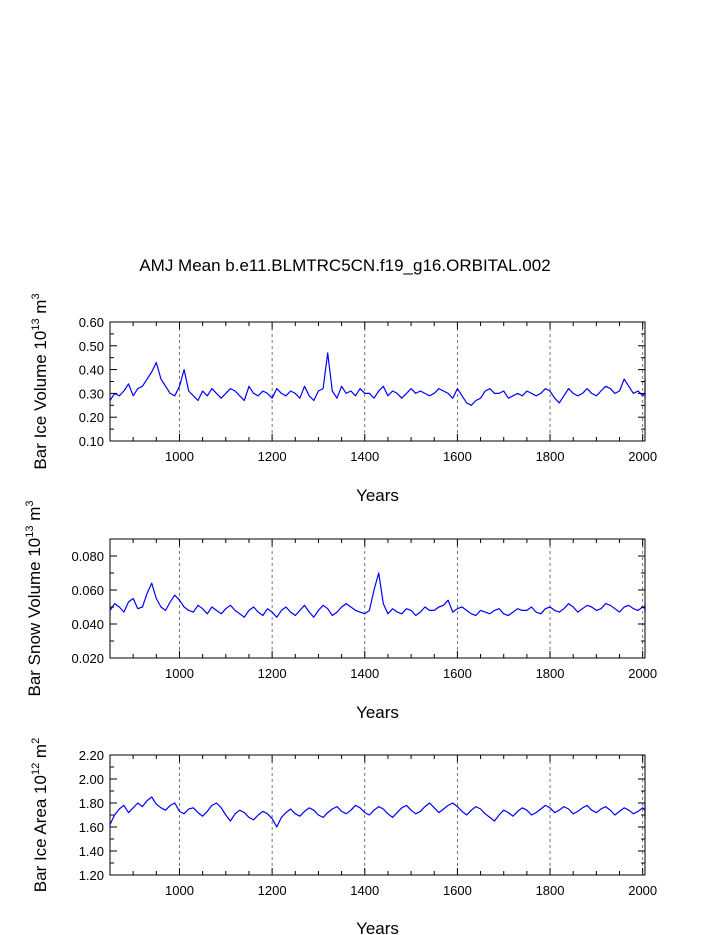 The height and width of the screenshot is (935, 723). I want to click on y-axis-label: Bar Snow Volume 1013 m3, so click(34, 598).